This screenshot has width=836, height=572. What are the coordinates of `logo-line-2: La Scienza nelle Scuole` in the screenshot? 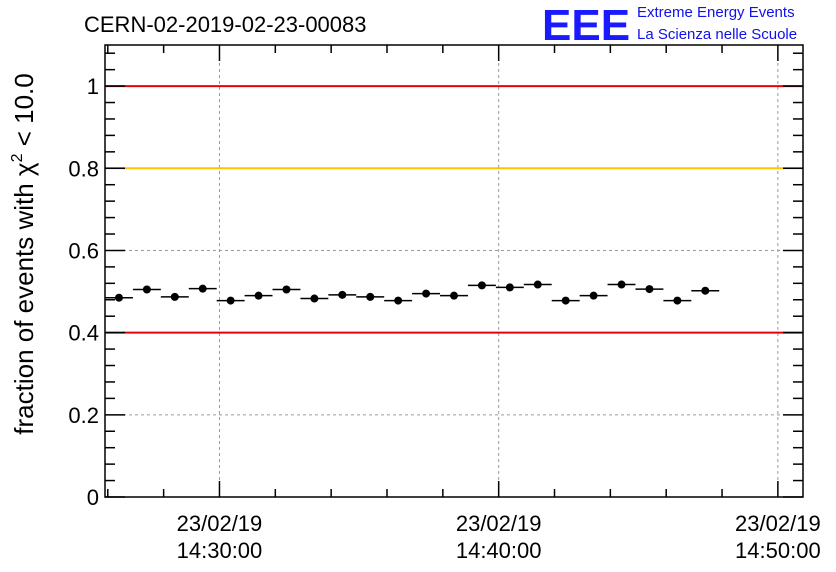 It's located at (717, 34).